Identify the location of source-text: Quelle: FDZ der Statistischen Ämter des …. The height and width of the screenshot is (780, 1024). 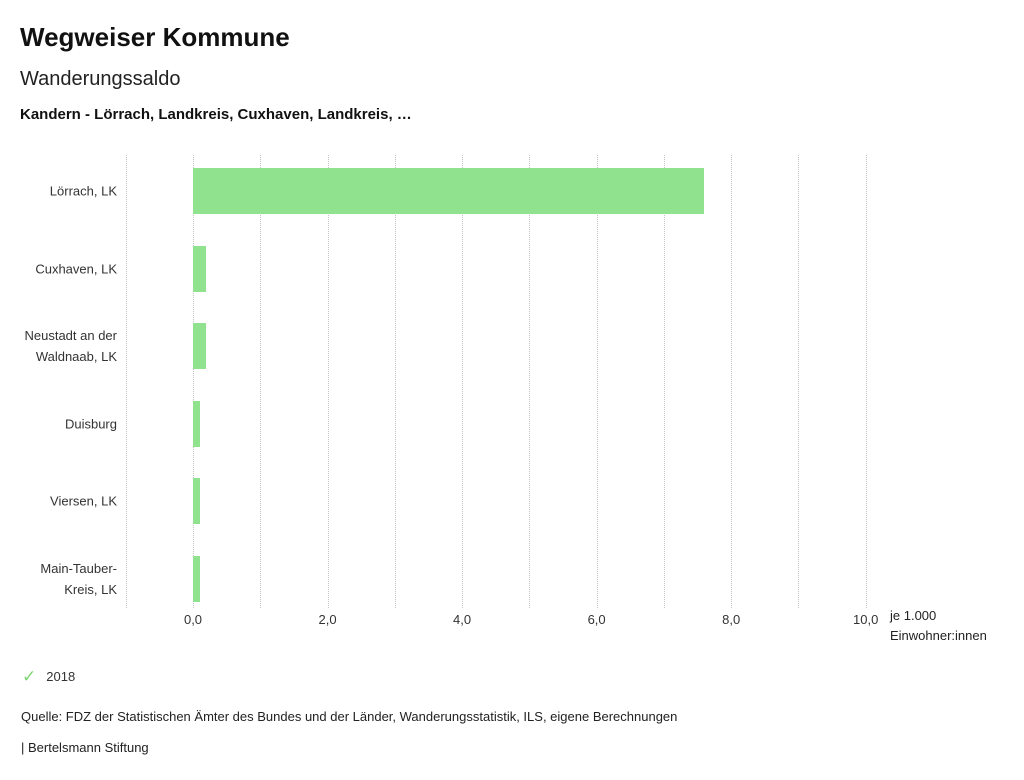
(349, 716).